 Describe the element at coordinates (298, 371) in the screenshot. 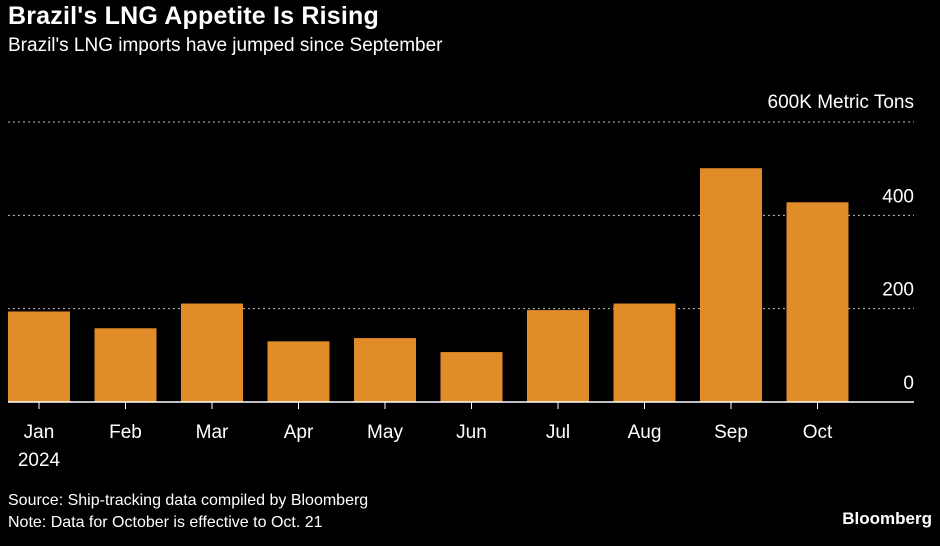

I see `bar-apr` at that location.